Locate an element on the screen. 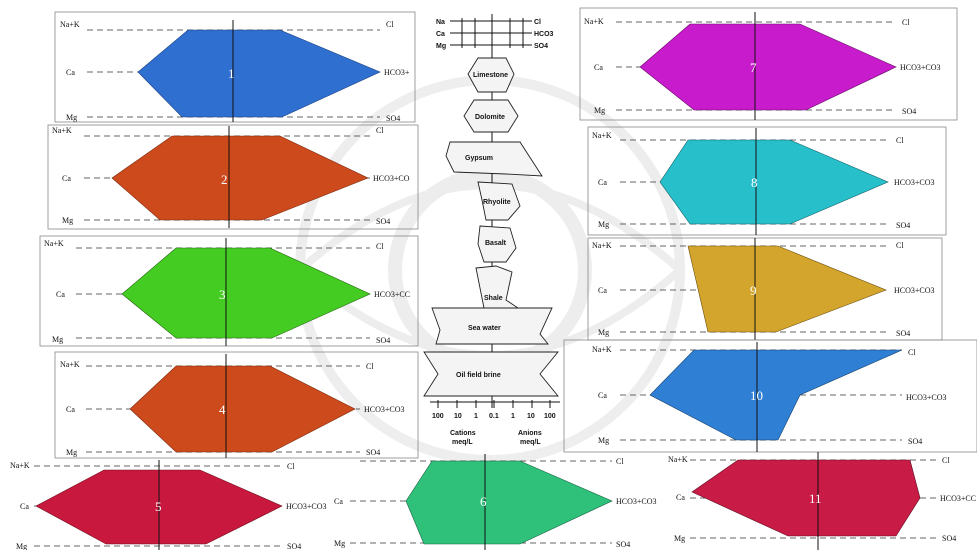 The height and width of the screenshot is (550, 977). diagram-number-5: 5 is located at coordinates (158, 506).